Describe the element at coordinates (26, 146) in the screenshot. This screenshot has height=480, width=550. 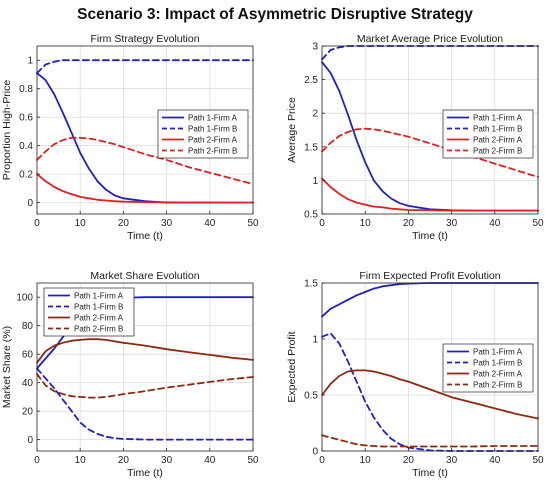
I see `y-tick-label: 0.4` at that location.